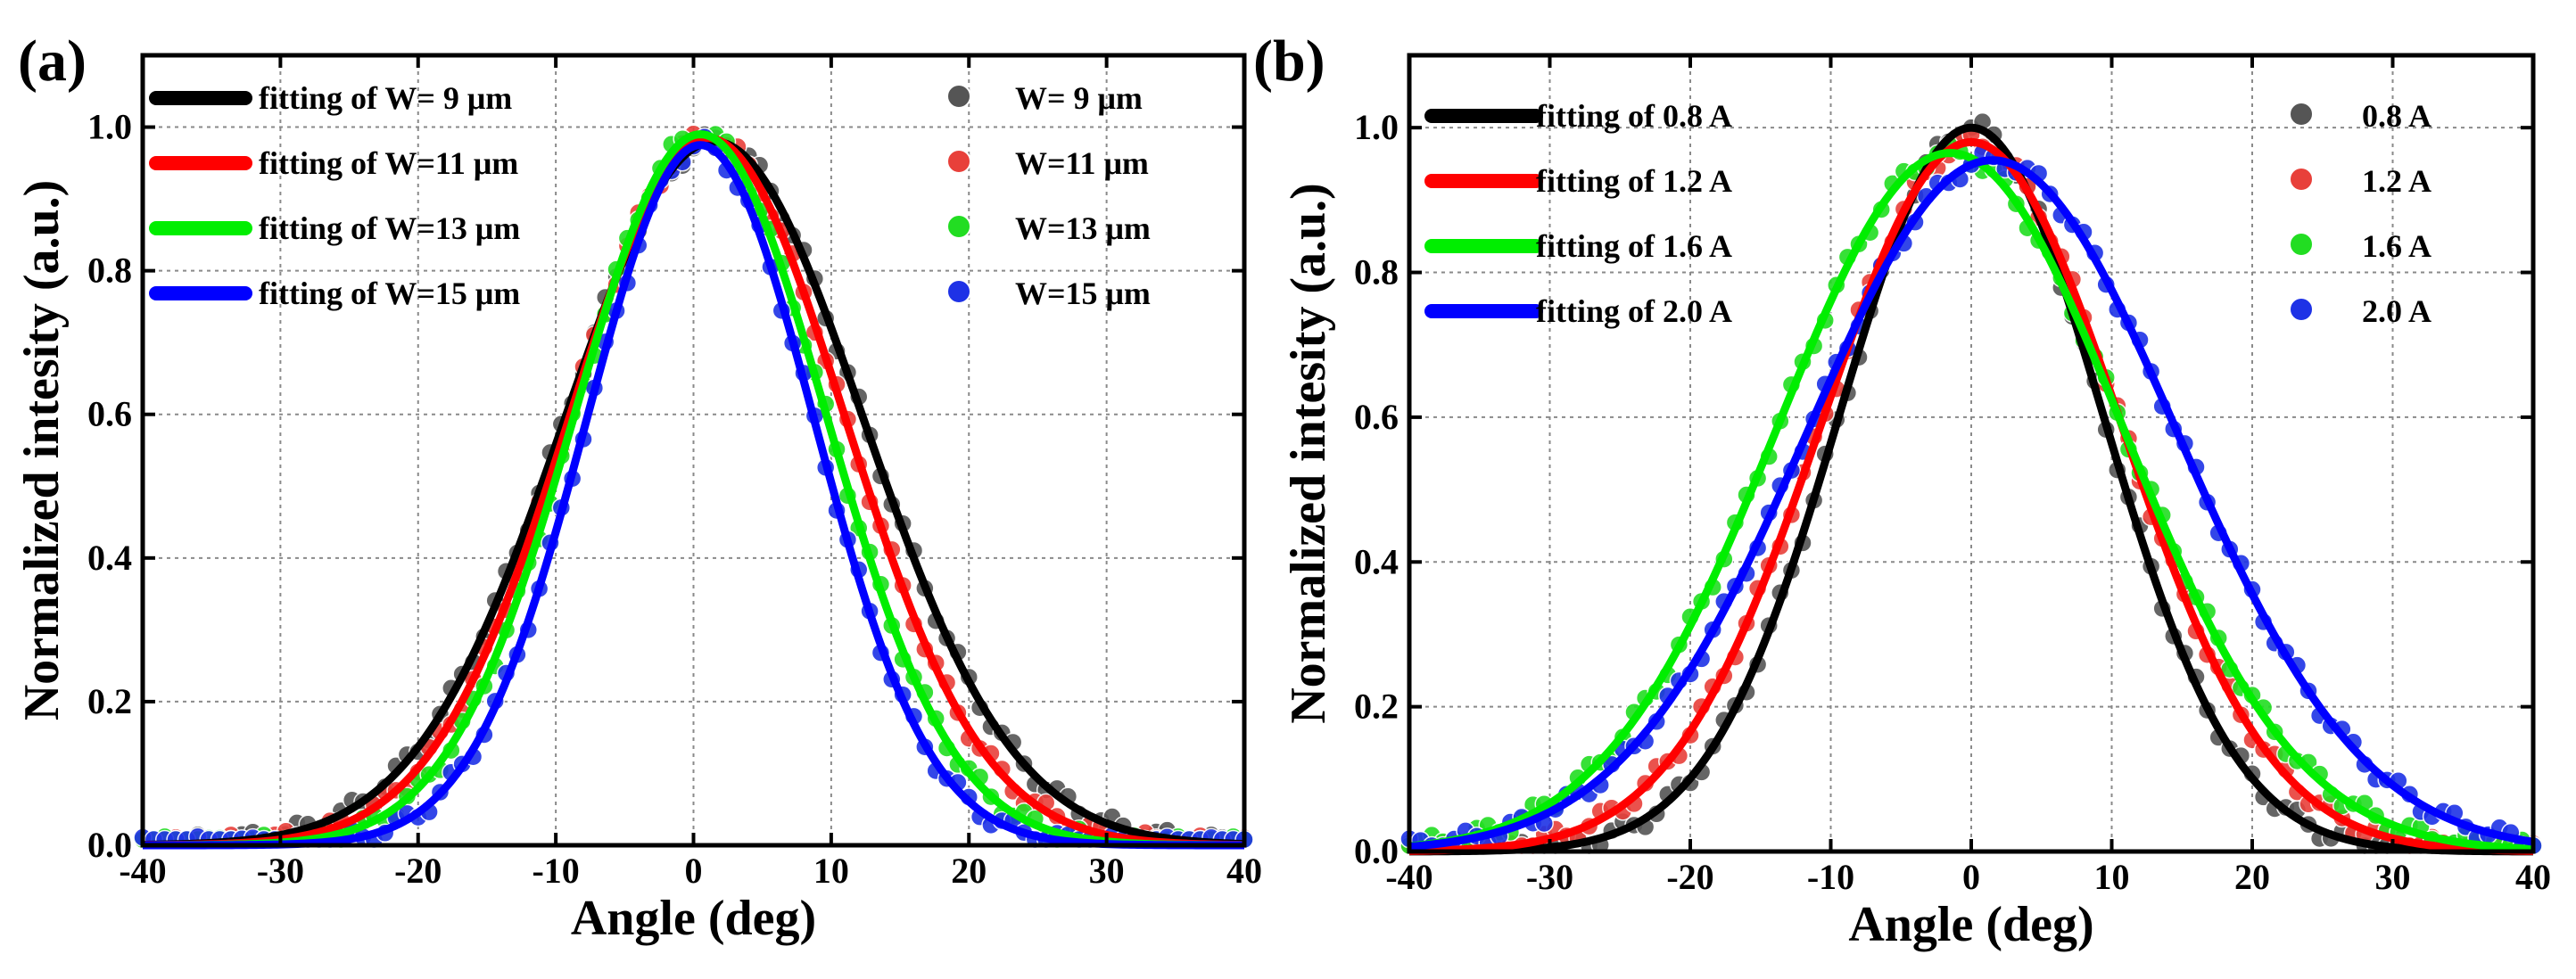  I want to click on legend-fit-label: fitting of 2.0 A, so click(1634, 311).